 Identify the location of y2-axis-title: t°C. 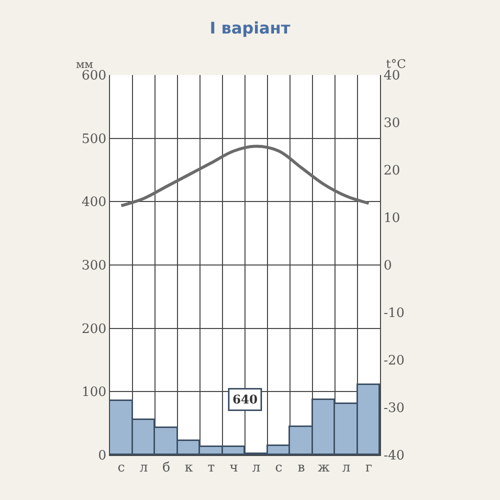
(396, 64).